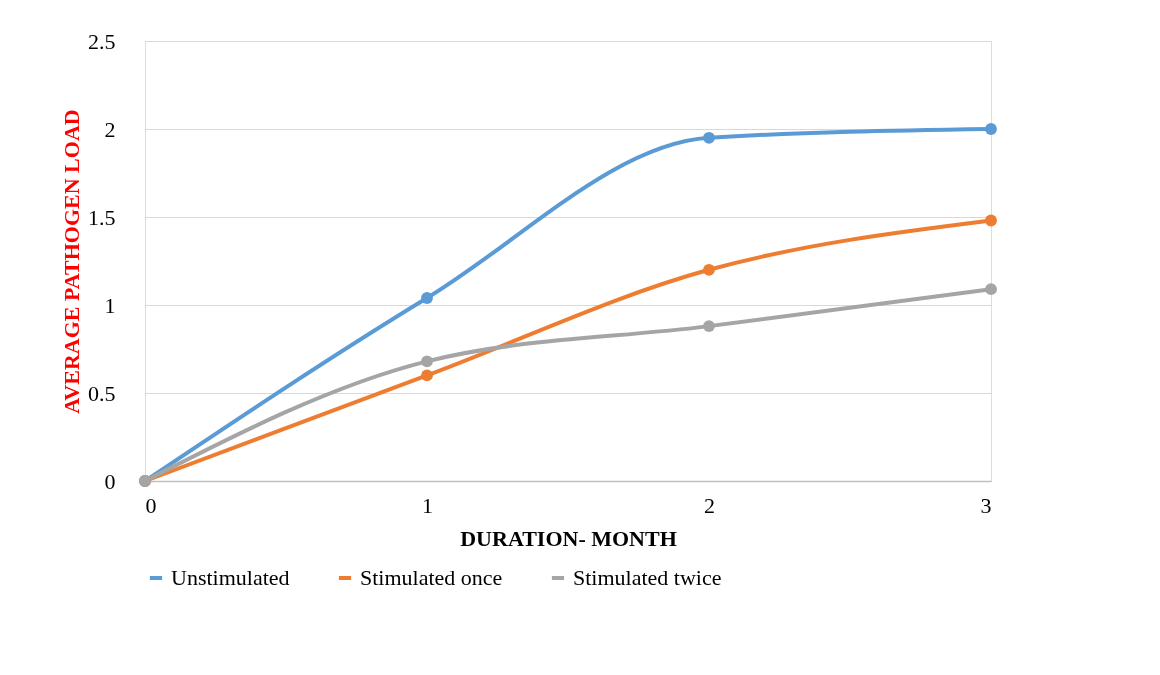  What do you see at coordinates (110, 481) in the screenshot?
I see `y-tick-label: 0` at bounding box center [110, 481].